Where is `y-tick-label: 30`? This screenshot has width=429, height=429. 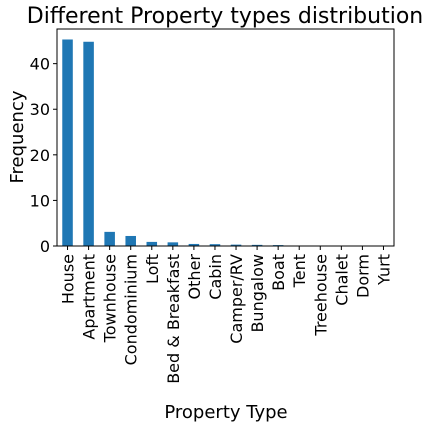 y-tick-label: 30 is located at coordinates (40, 109).